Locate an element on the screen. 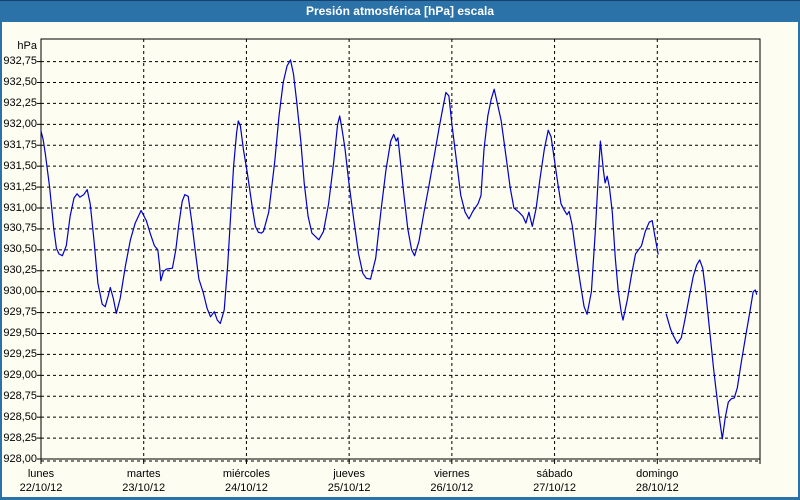 This screenshot has width=800, height=500. y-tick-label: 928,00 is located at coordinates (20, 458).